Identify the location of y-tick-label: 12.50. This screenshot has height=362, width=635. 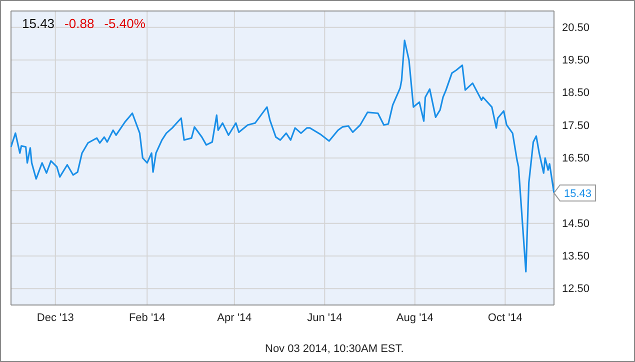
(576, 289).